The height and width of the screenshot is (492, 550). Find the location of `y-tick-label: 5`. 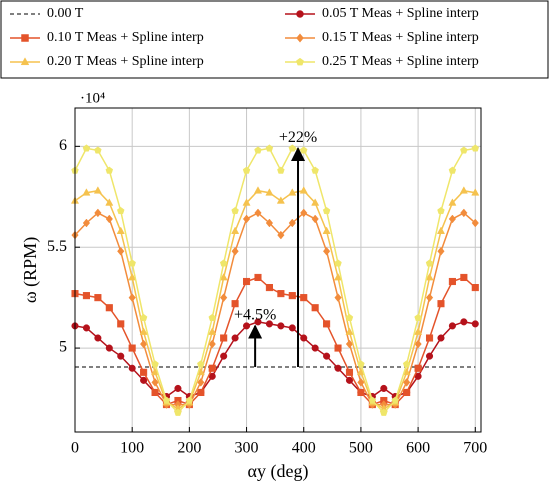

y-tick-label: 5 is located at coordinates (63, 347).